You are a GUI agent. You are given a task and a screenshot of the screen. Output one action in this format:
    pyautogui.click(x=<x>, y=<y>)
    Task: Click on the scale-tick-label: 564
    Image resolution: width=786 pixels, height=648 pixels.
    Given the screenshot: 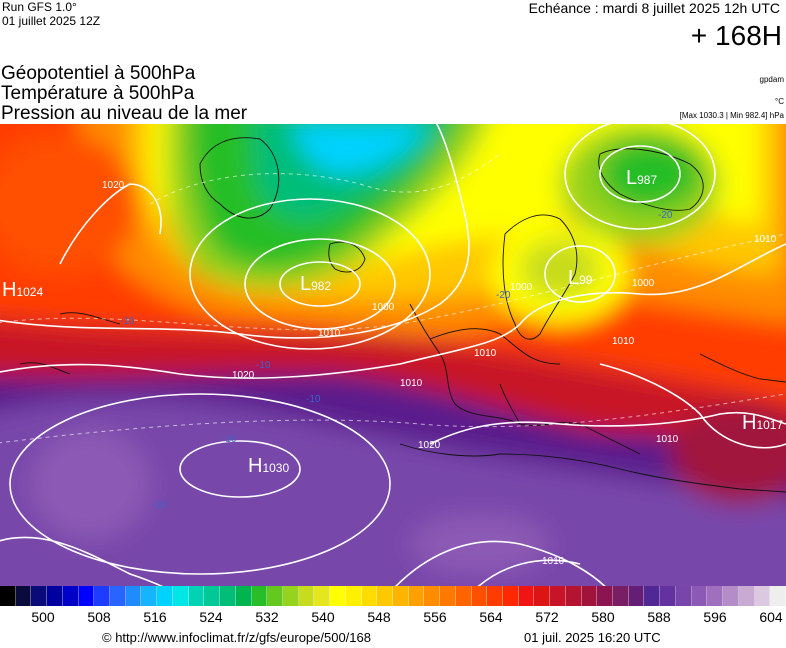 What is the action you would take?
    pyautogui.click(x=491, y=617)
    